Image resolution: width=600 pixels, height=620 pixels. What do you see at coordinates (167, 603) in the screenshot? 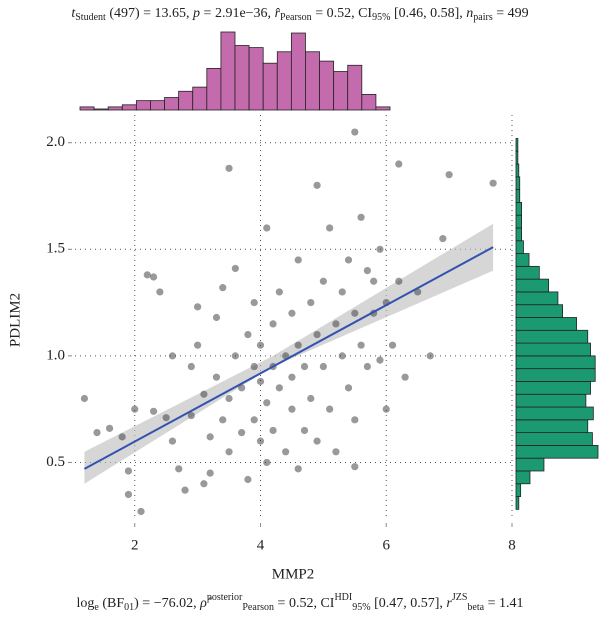
I see `text-part: ) = −76.02,` at bounding box center [167, 603].